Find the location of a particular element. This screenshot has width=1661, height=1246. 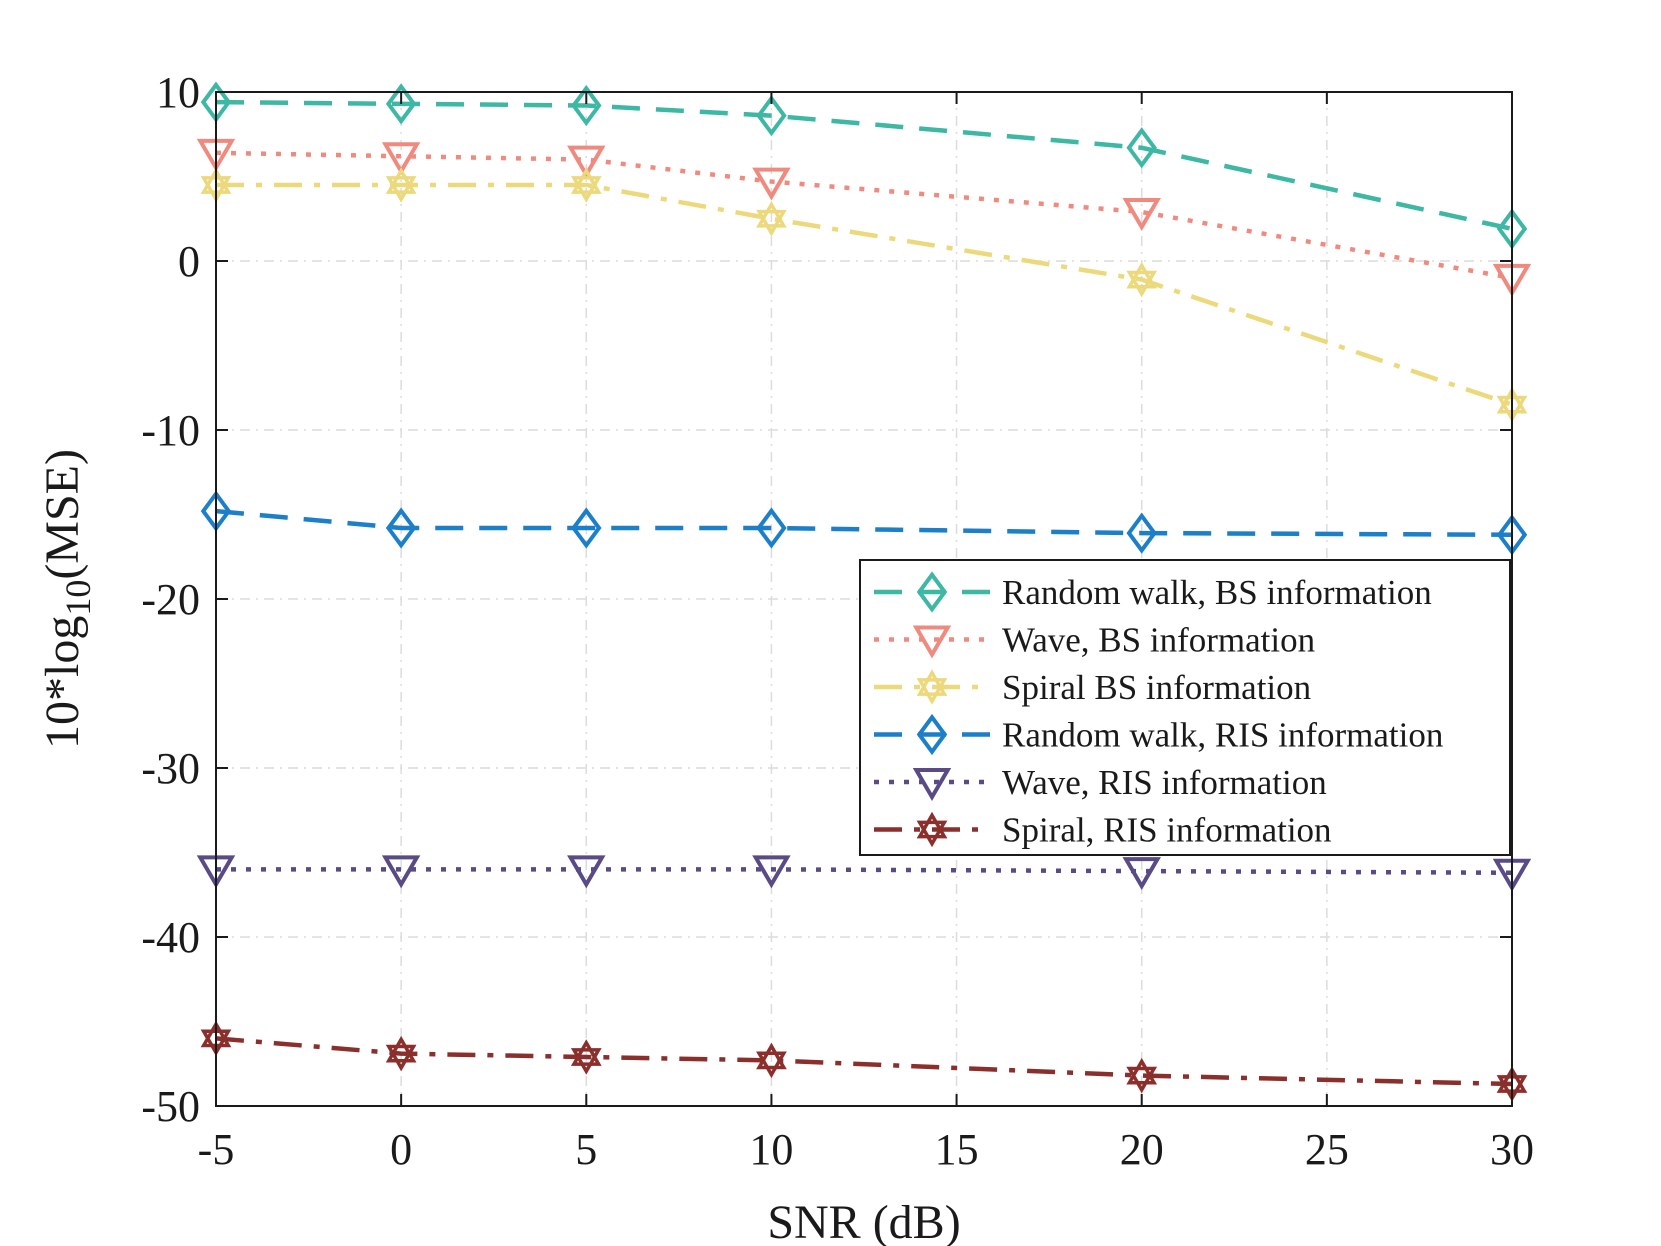

legend-item: Random walk, BS information is located at coordinates (1153, 592).